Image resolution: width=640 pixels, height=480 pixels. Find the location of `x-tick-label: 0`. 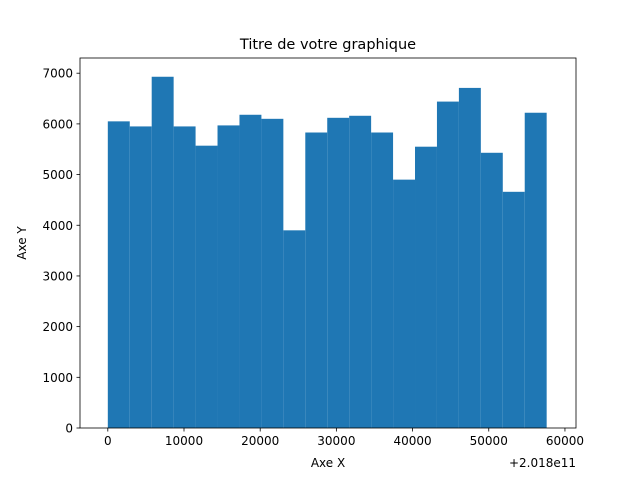

x-tick-label: 0 is located at coordinates (108, 441).